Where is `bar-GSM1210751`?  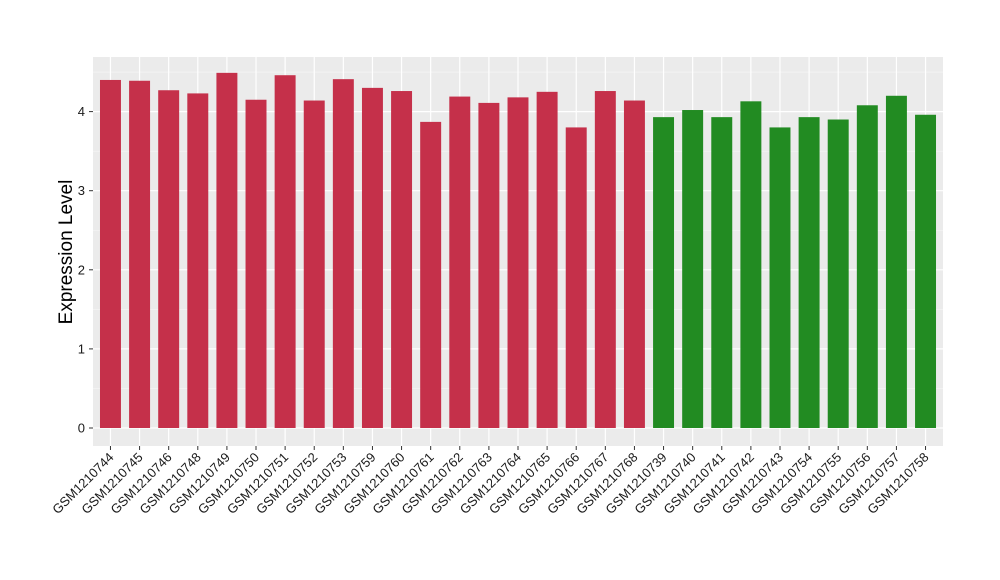 bar-GSM1210751 is located at coordinates (285, 252).